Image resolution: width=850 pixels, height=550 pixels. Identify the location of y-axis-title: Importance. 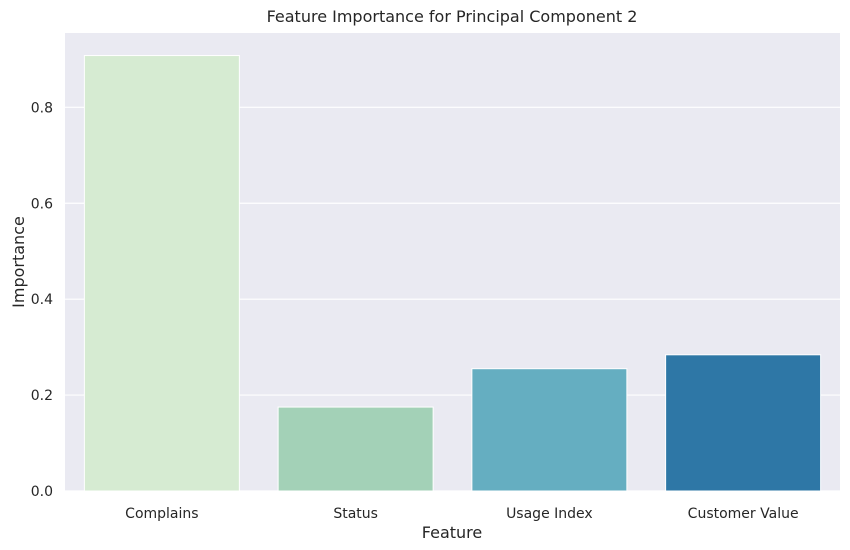
(18, 262).